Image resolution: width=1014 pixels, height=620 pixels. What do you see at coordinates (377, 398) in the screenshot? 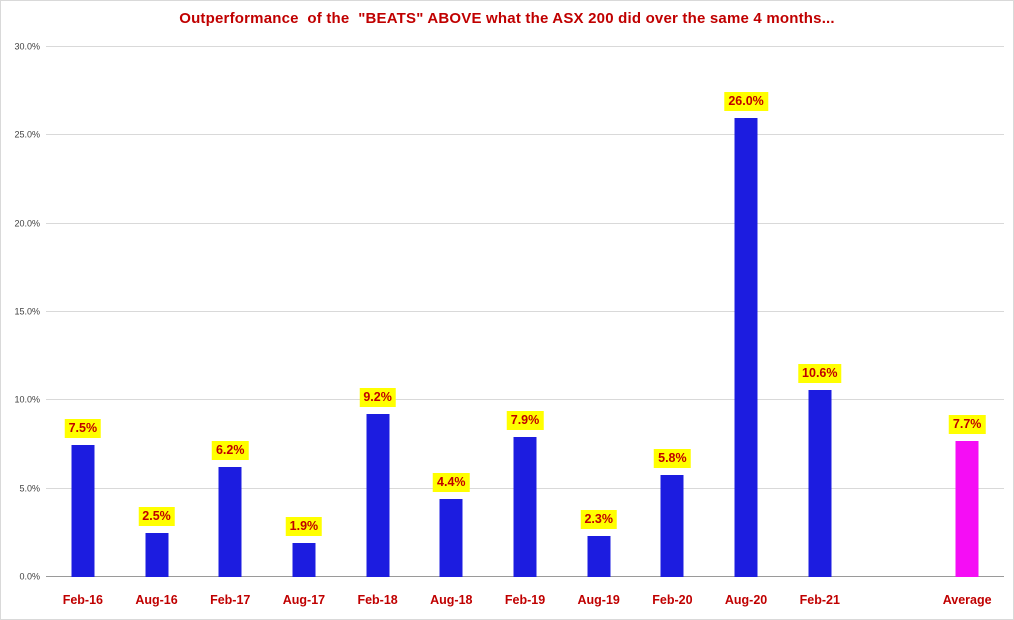
I see `data-label-feb-18: 9.2%` at bounding box center [377, 398].